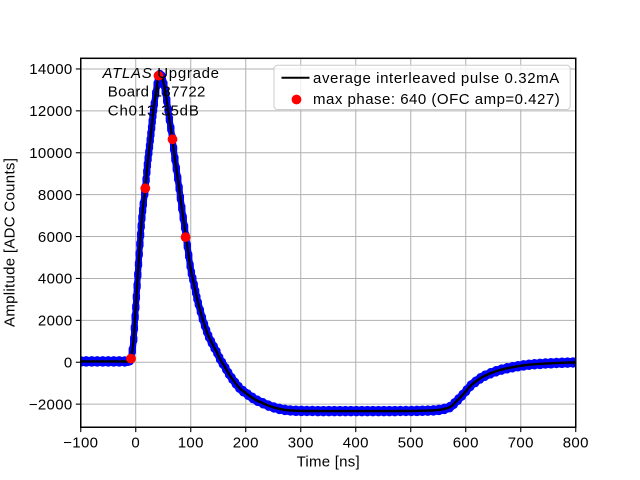  What do you see at coordinates (55, 279) in the screenshot?
I see `svg-text: 4000` at bounding box center [55, 279].